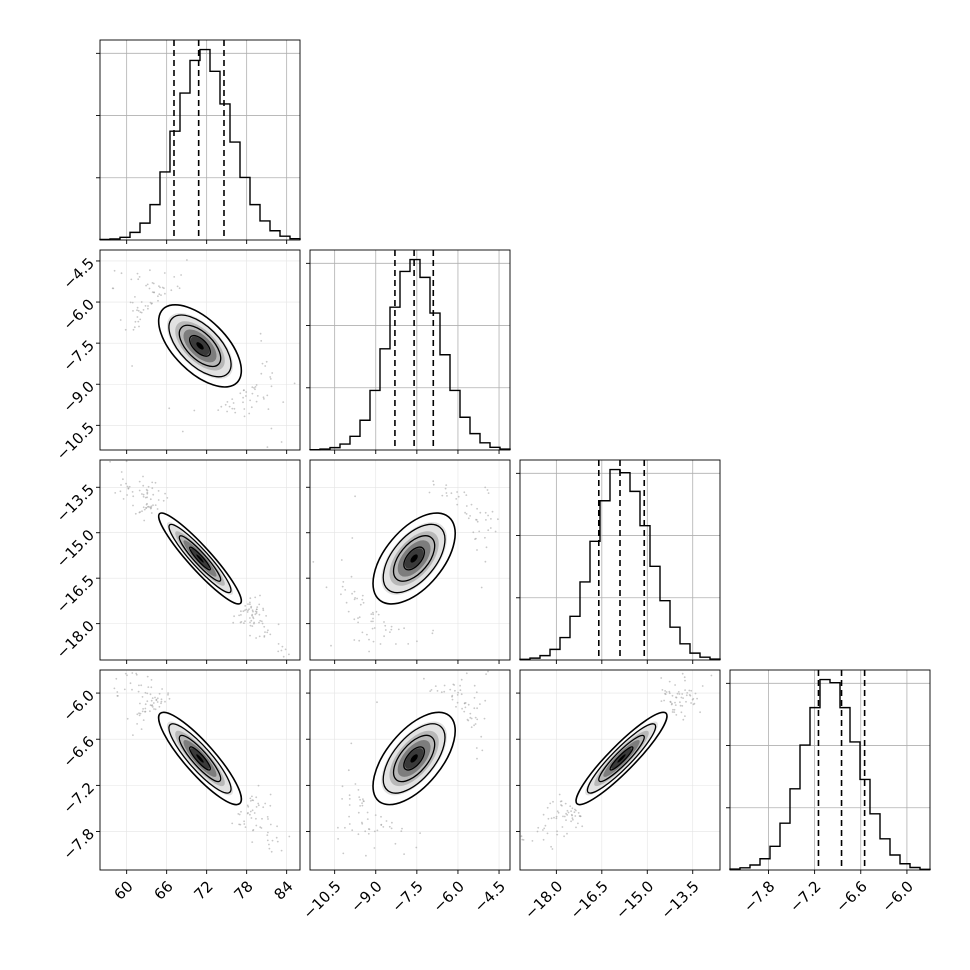  Describe the element at coordinates (79, 844) in the screenshot. I see `y-tick-label: −7.8` at that location.